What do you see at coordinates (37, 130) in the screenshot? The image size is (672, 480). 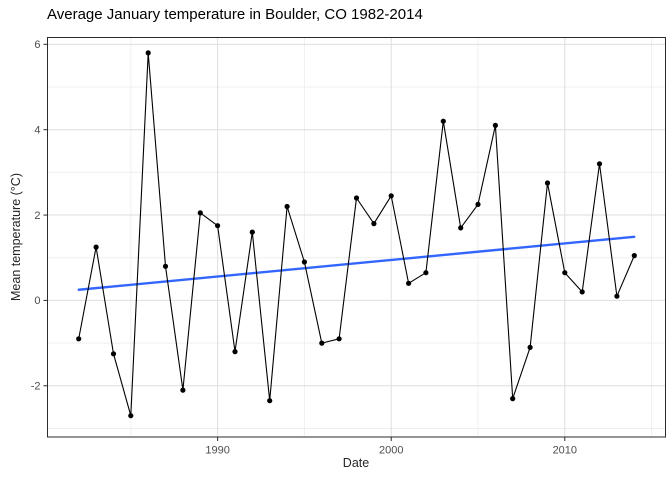 I see `y-tick-label: 4` at bounding box center [37, 130].